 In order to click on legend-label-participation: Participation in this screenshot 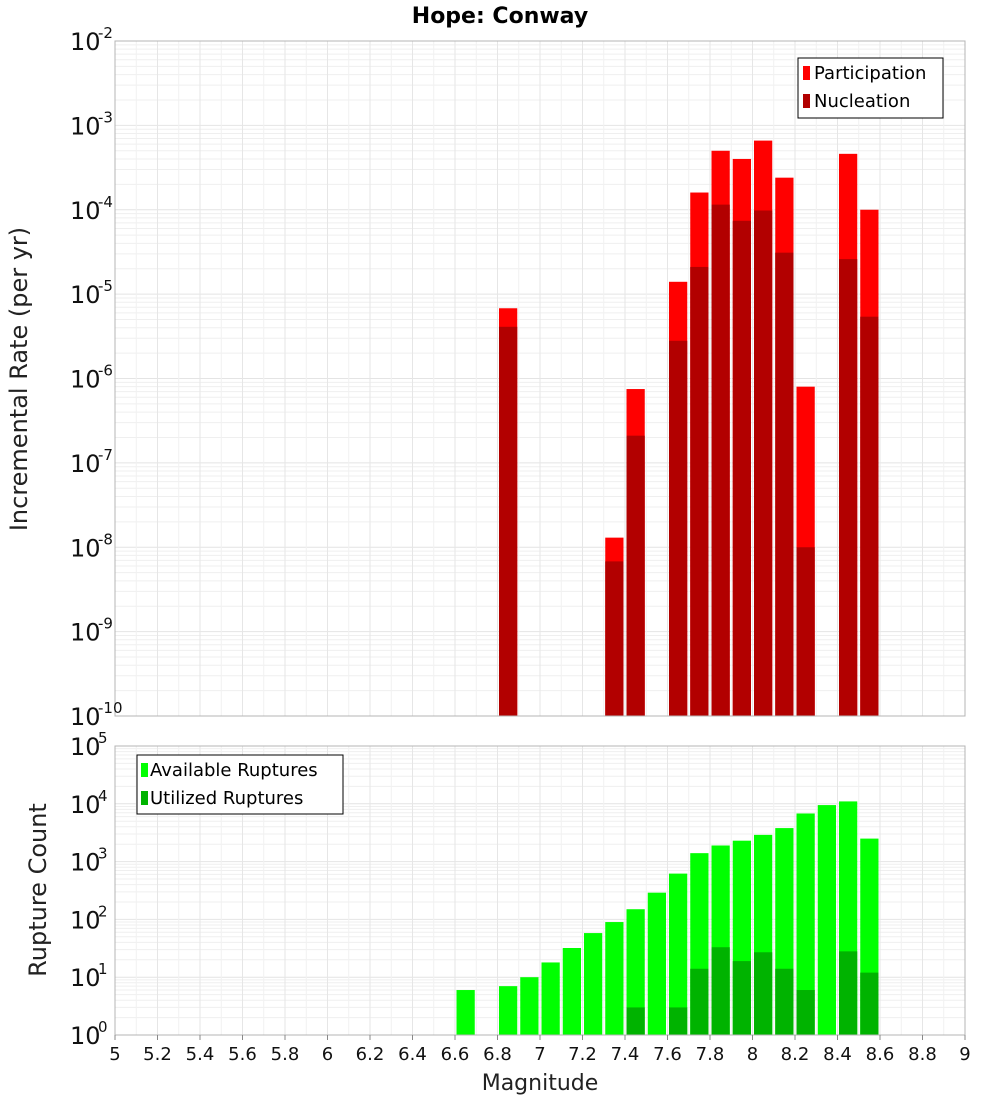, I will do `click(870, 73)`.